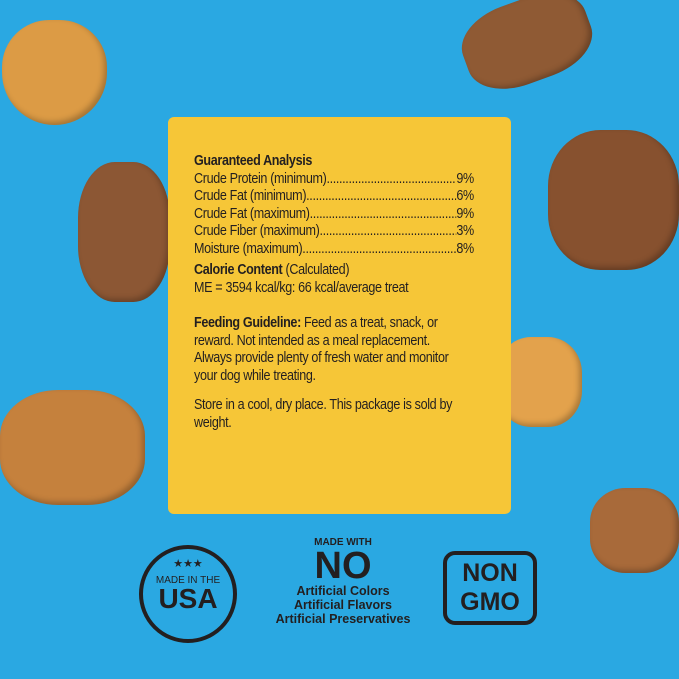  Describe the element at coordinates (334, 197) in the screenshot. I see `analysis-row: Crude Fat (minimum)6%` at that location.